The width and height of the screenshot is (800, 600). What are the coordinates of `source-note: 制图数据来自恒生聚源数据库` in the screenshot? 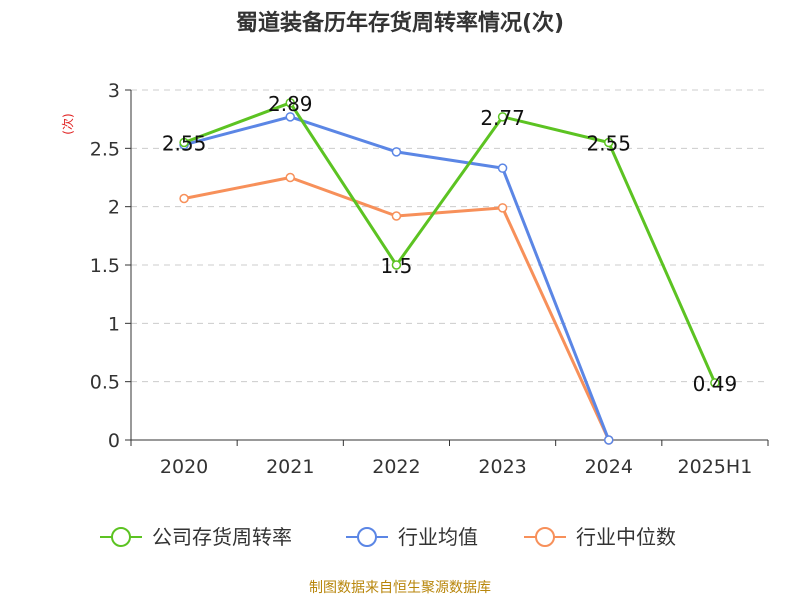 It's located at (400, 588).